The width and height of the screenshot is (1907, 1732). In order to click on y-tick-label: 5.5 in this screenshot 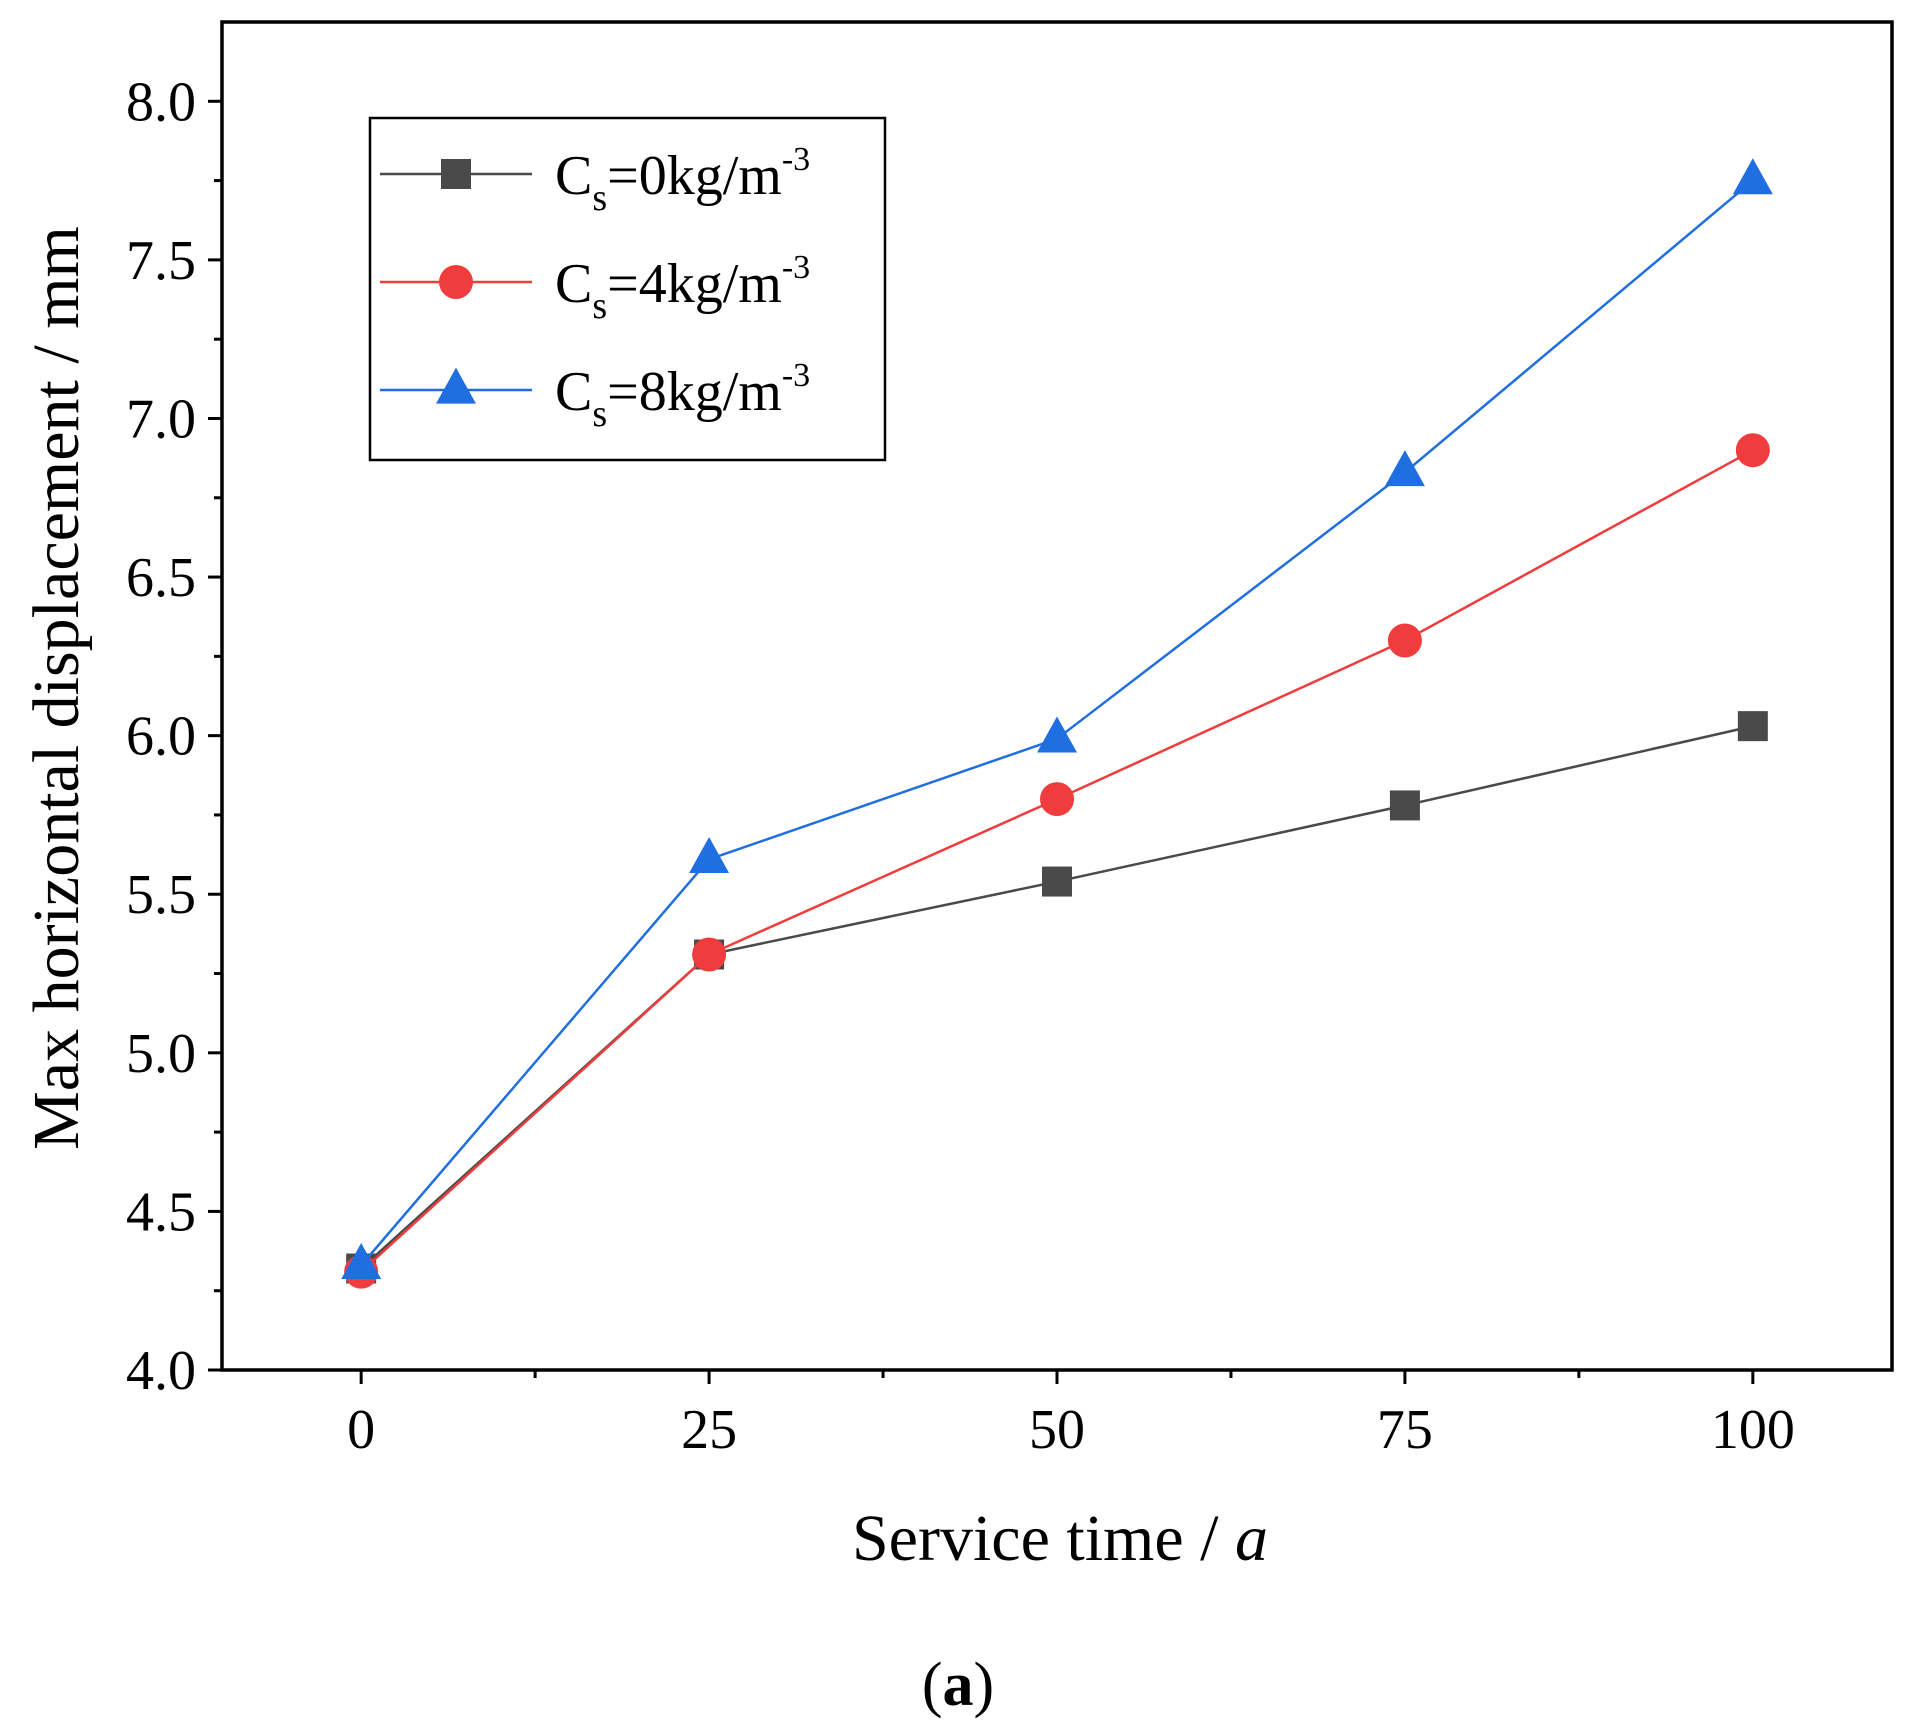, I will do `click(161, 895)`.